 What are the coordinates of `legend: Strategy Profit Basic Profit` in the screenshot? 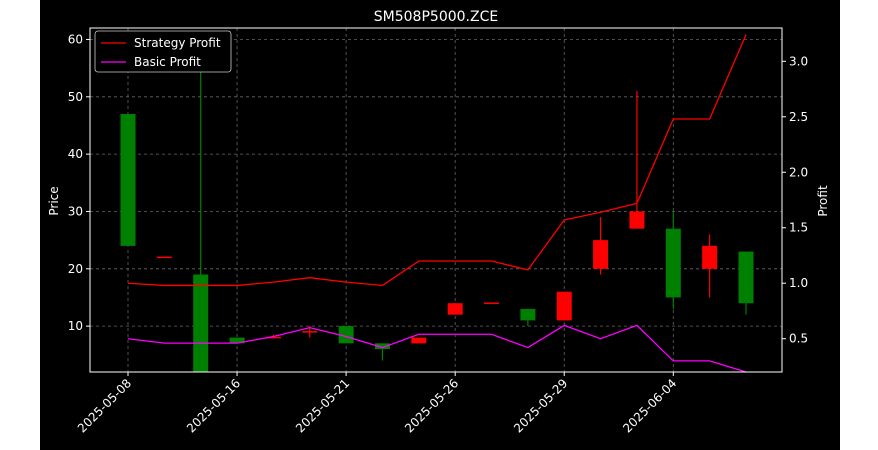 It's located at (163, 51).